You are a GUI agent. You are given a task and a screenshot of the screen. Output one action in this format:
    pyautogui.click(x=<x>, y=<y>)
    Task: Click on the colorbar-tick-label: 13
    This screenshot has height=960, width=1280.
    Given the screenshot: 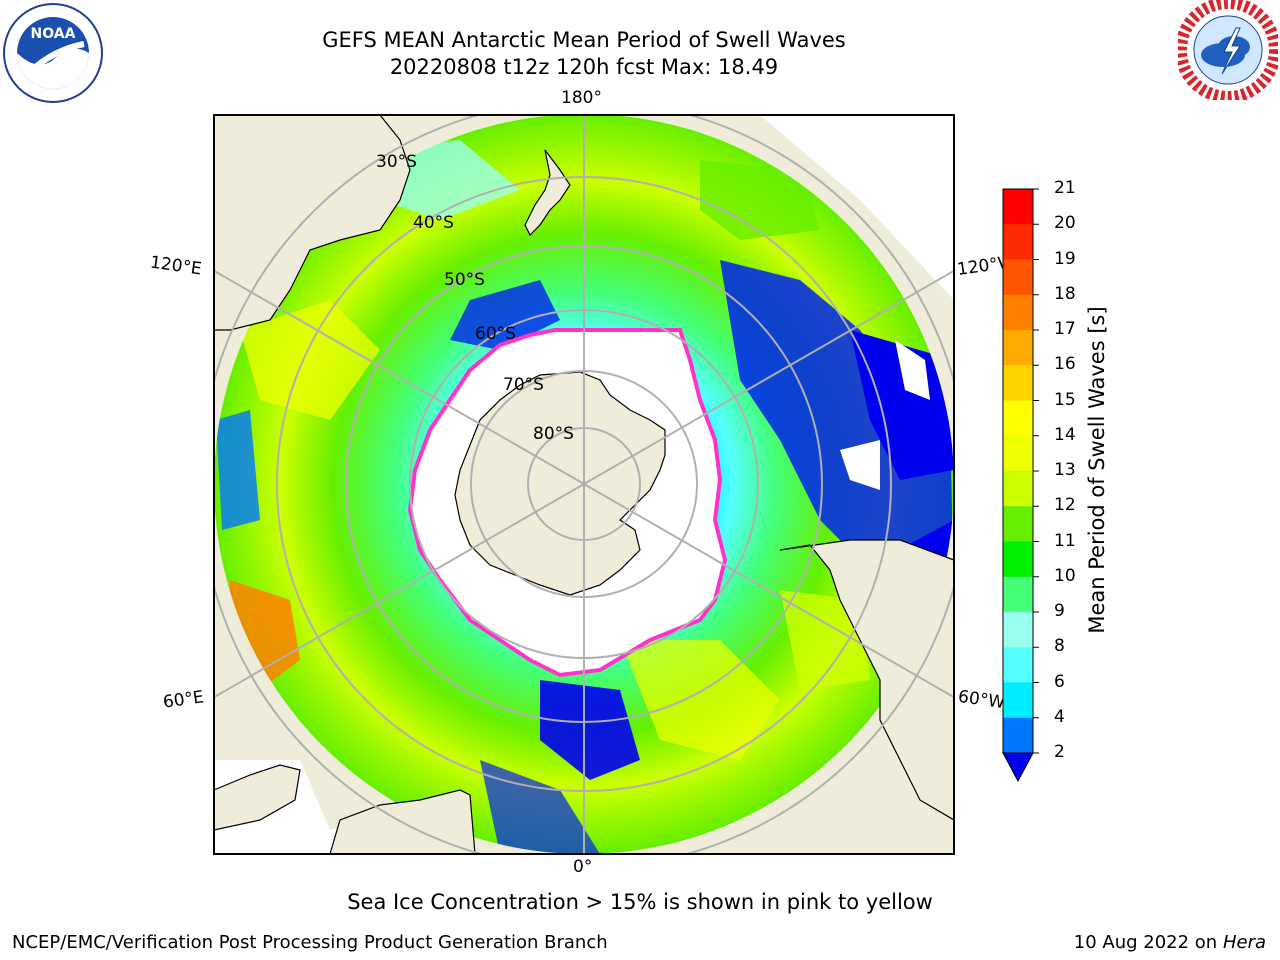 What is the action you would take?
    pyautogui.click(x=1065, y=470)
    